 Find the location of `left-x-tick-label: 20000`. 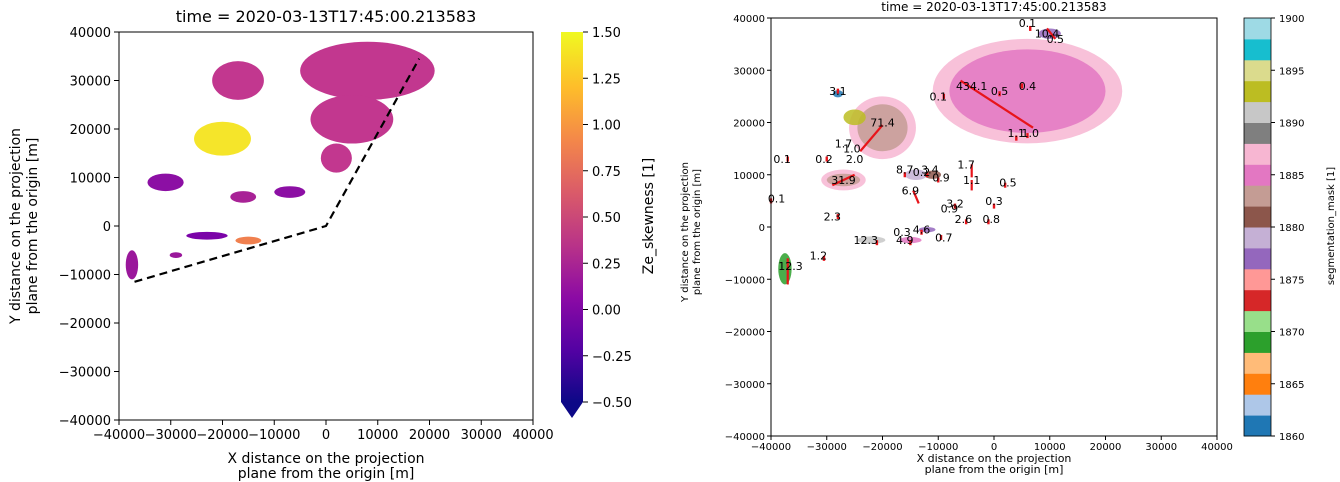

left-x-tick-label: 20000 is located at coordinates (429, 435).